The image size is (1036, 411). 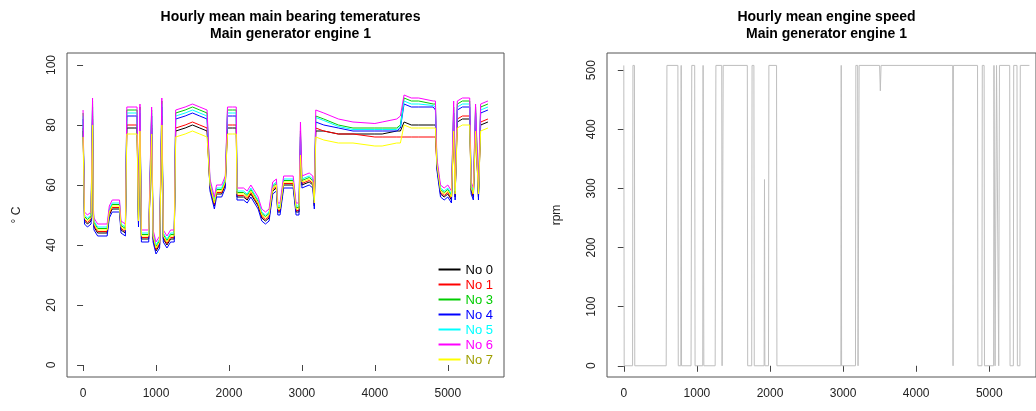 What do you see at coordinates (51, 185) in the screenshot?
I see `y-tick-label: 60` at bounding box center [51, 185].